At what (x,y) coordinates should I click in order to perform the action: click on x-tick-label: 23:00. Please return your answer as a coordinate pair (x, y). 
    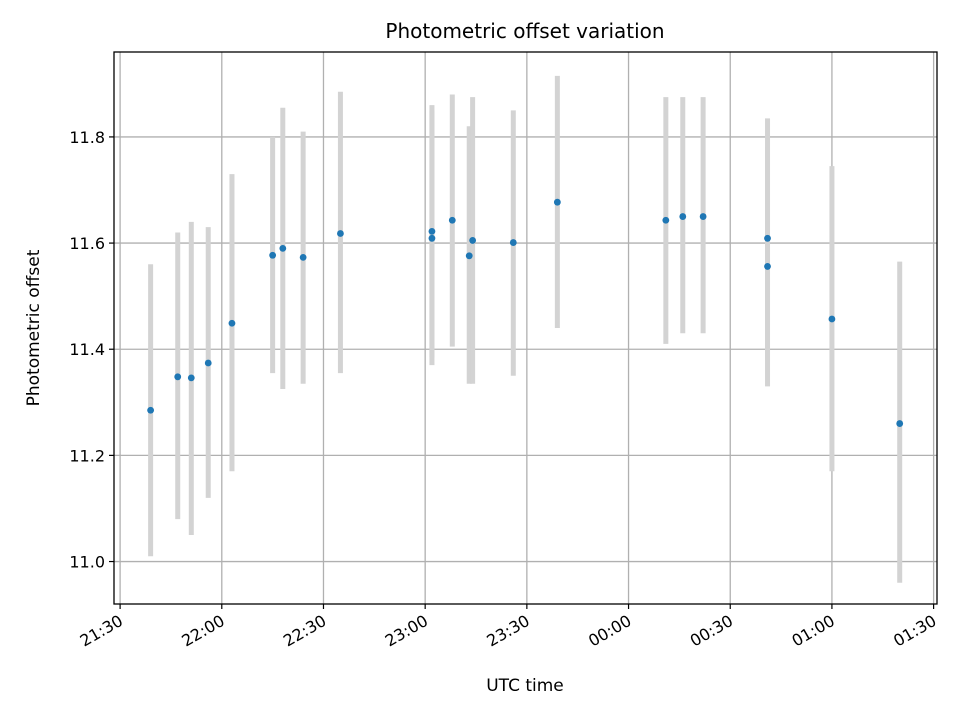
    Looking at the image, I should click on (406, 631).